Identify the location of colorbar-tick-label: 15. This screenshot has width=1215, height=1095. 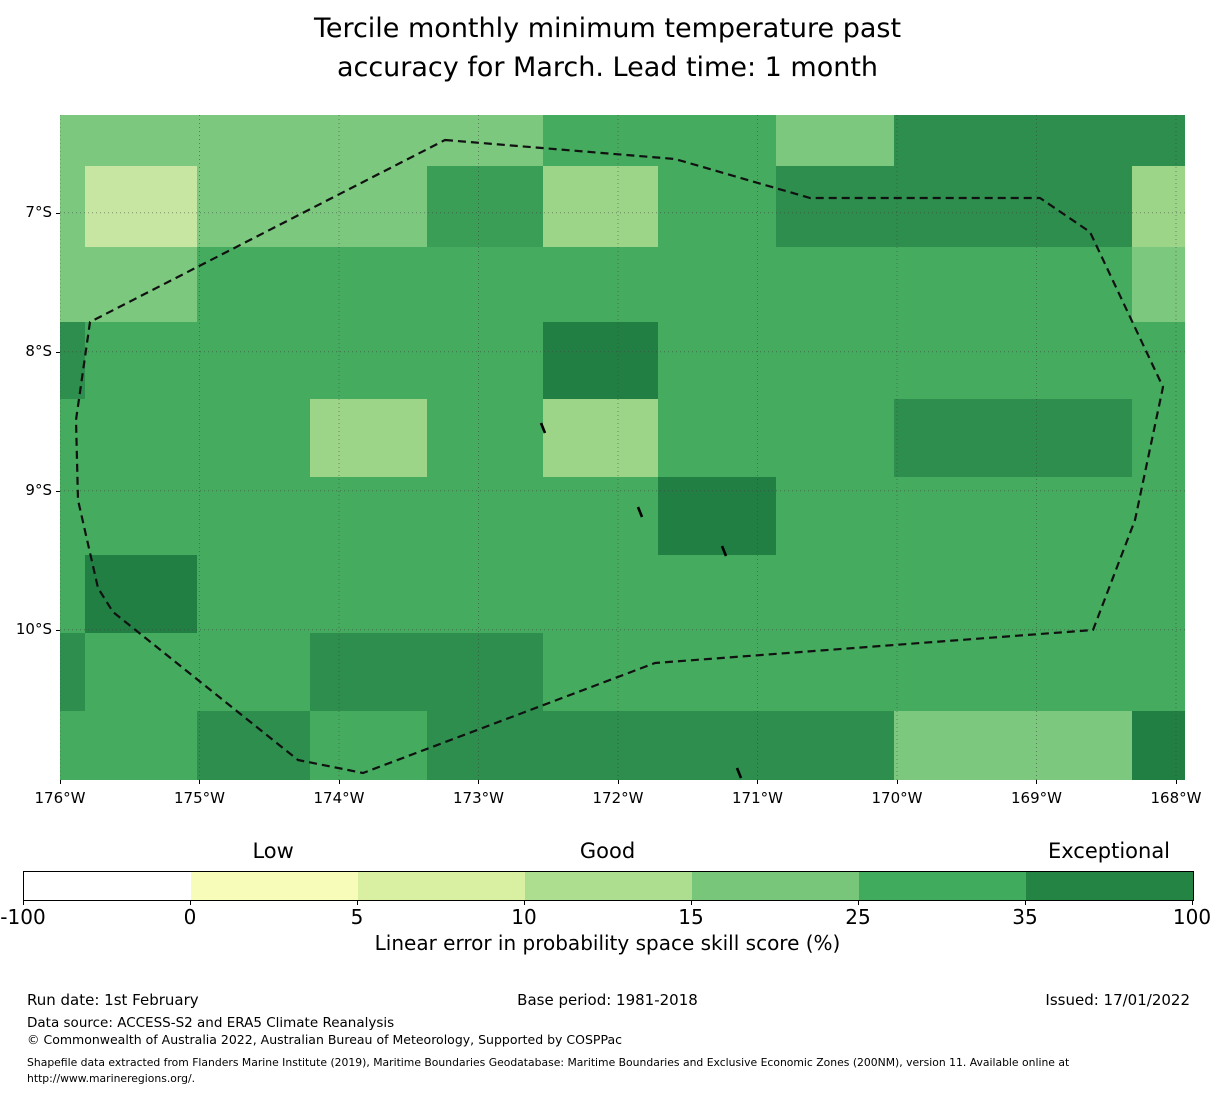
(691, 917).